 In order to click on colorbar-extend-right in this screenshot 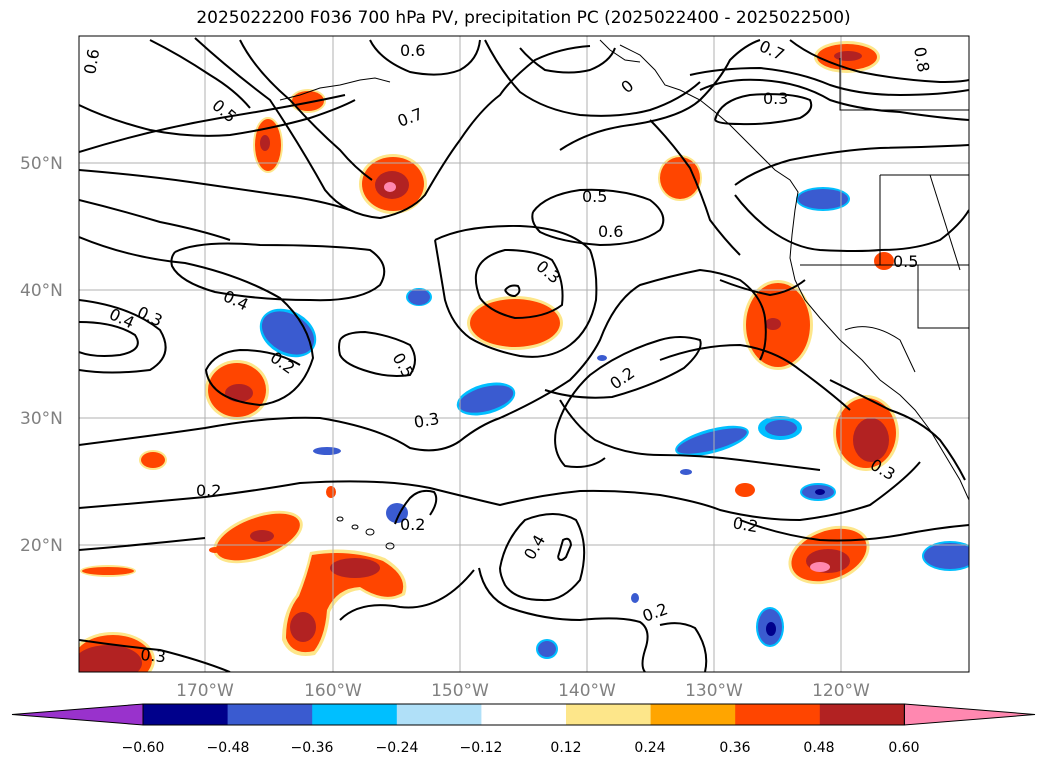, I will do `click(969, 714)`.